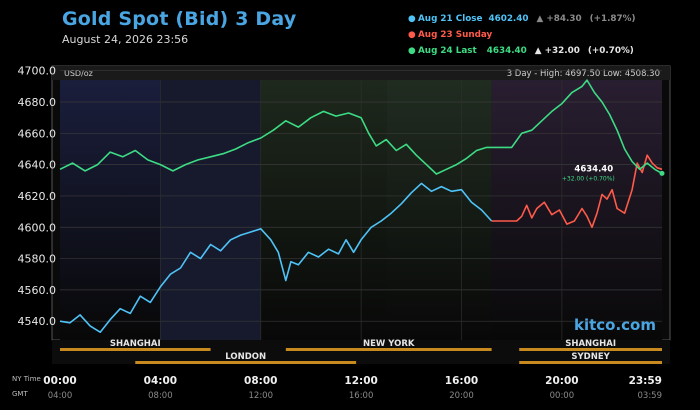 The height and width of the screenshot is (410, 700). What do you see at coordinates (361, 73) in the screenshot?
I see `plot-header-strip` at bounding box center [361, 73].